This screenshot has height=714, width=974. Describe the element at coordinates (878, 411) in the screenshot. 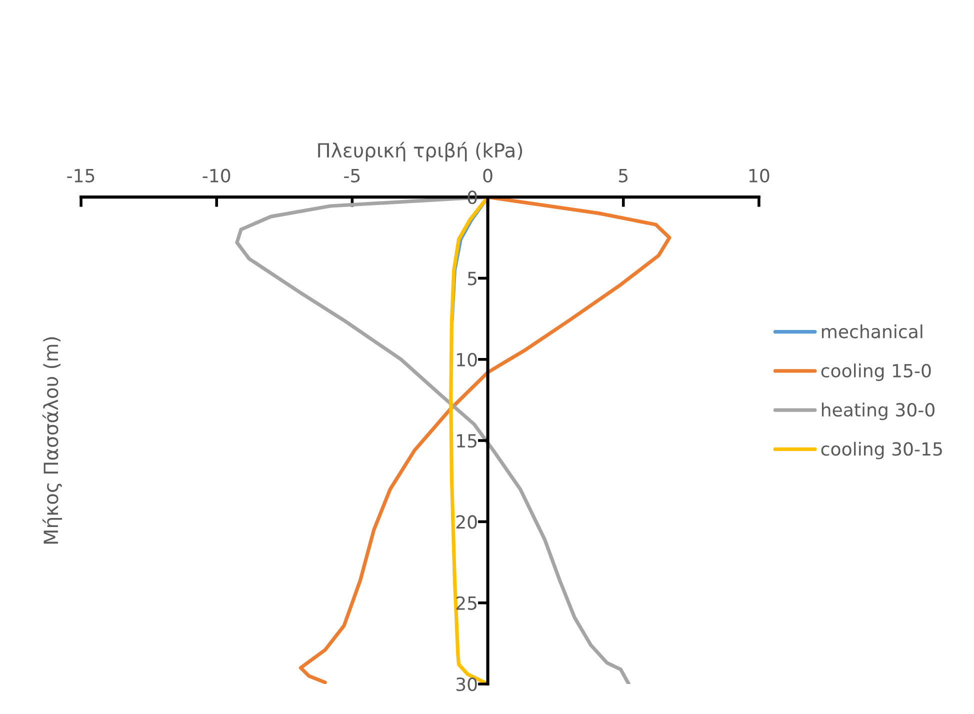

I see `legend-label: heating 30-0` at that location.